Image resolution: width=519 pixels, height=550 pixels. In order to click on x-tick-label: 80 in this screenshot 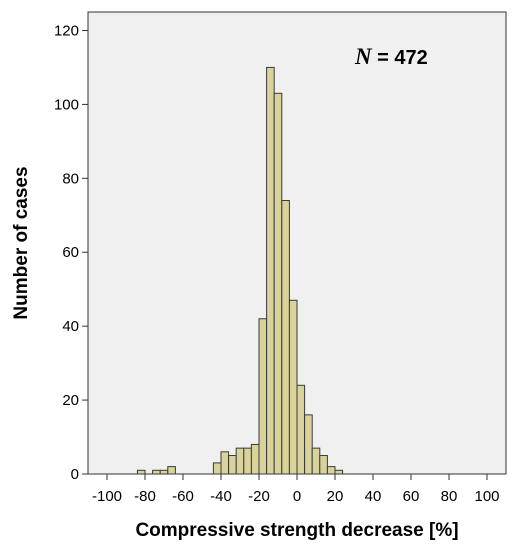, I will do `click(449, 496)`.